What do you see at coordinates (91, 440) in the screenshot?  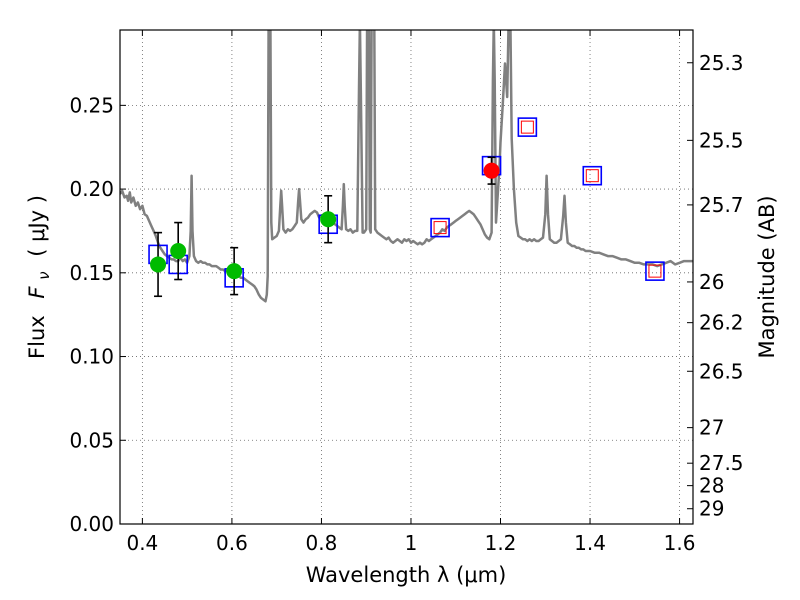 I see `y-tick-label: 0.05` at bounding box center [91, 440].